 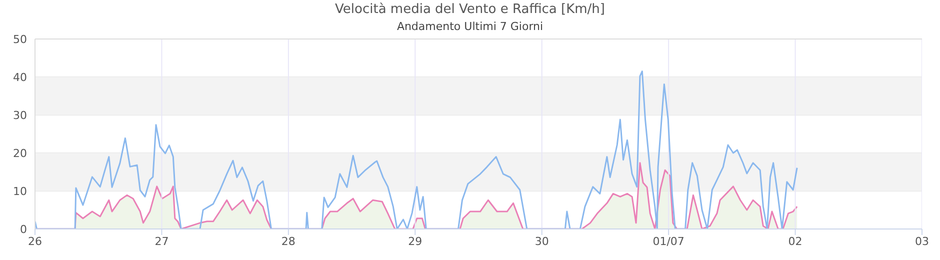 What do you see at coordinates (23, 229) in the screenshot?
I see `y-tick-label: 0` at bounding box center [23, 229].